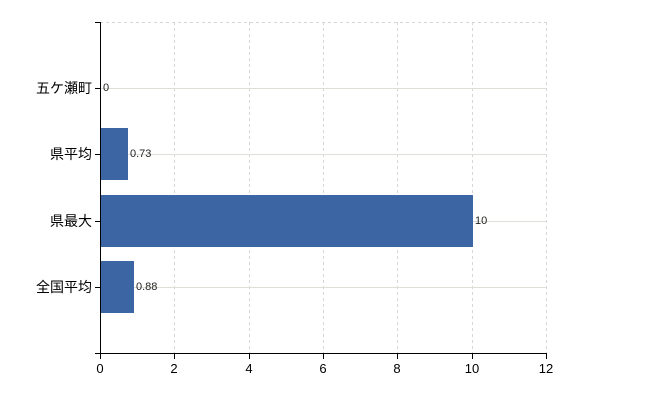  Describe the element at coordinates (147, 287) in the screenshot. I see `value-label: 0.88` at that location.